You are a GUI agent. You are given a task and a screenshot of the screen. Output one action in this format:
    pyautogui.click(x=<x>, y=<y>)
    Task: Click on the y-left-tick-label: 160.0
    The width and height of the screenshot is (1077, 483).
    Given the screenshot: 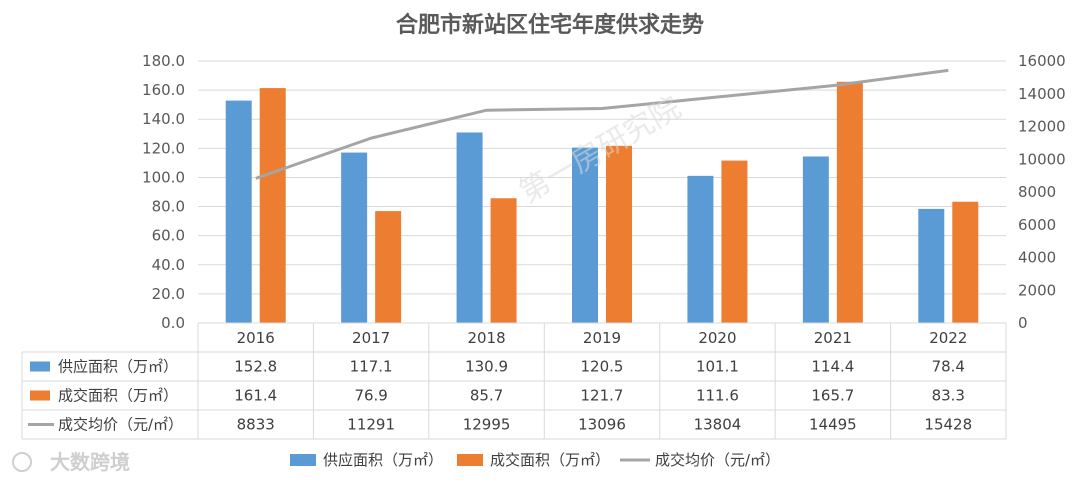 What is the action you would take?
    pyautogui.click(x=163, y=90)
    